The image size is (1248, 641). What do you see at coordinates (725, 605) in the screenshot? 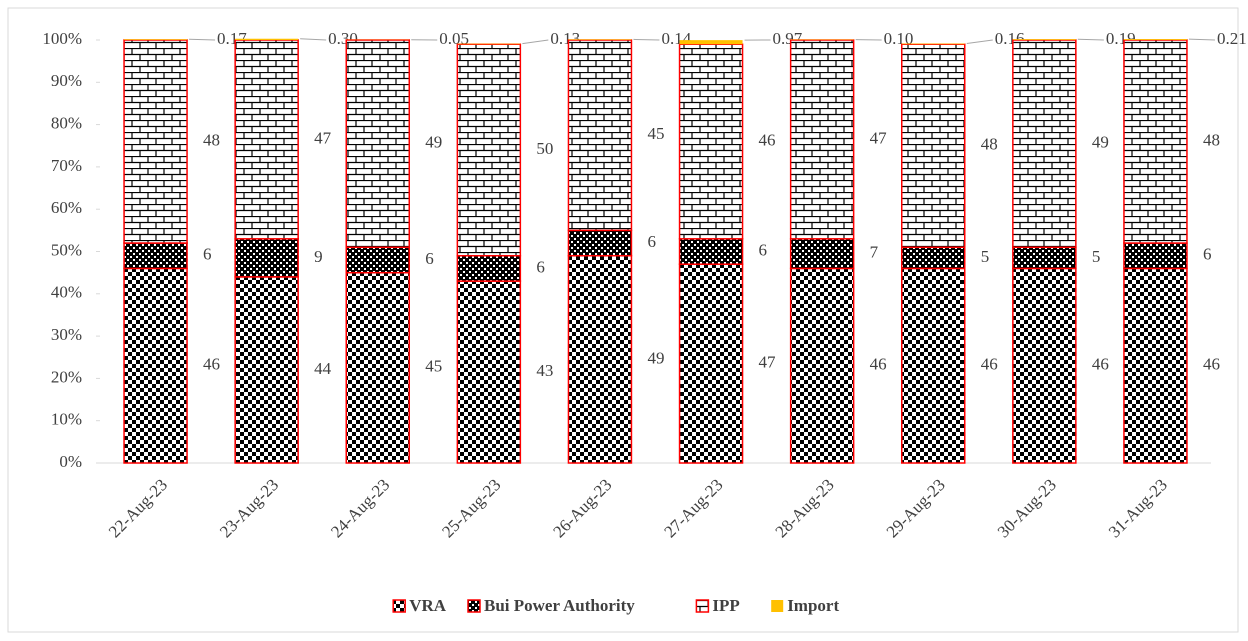
I see `legend-label: IPP` at bounding box center [725, 605].